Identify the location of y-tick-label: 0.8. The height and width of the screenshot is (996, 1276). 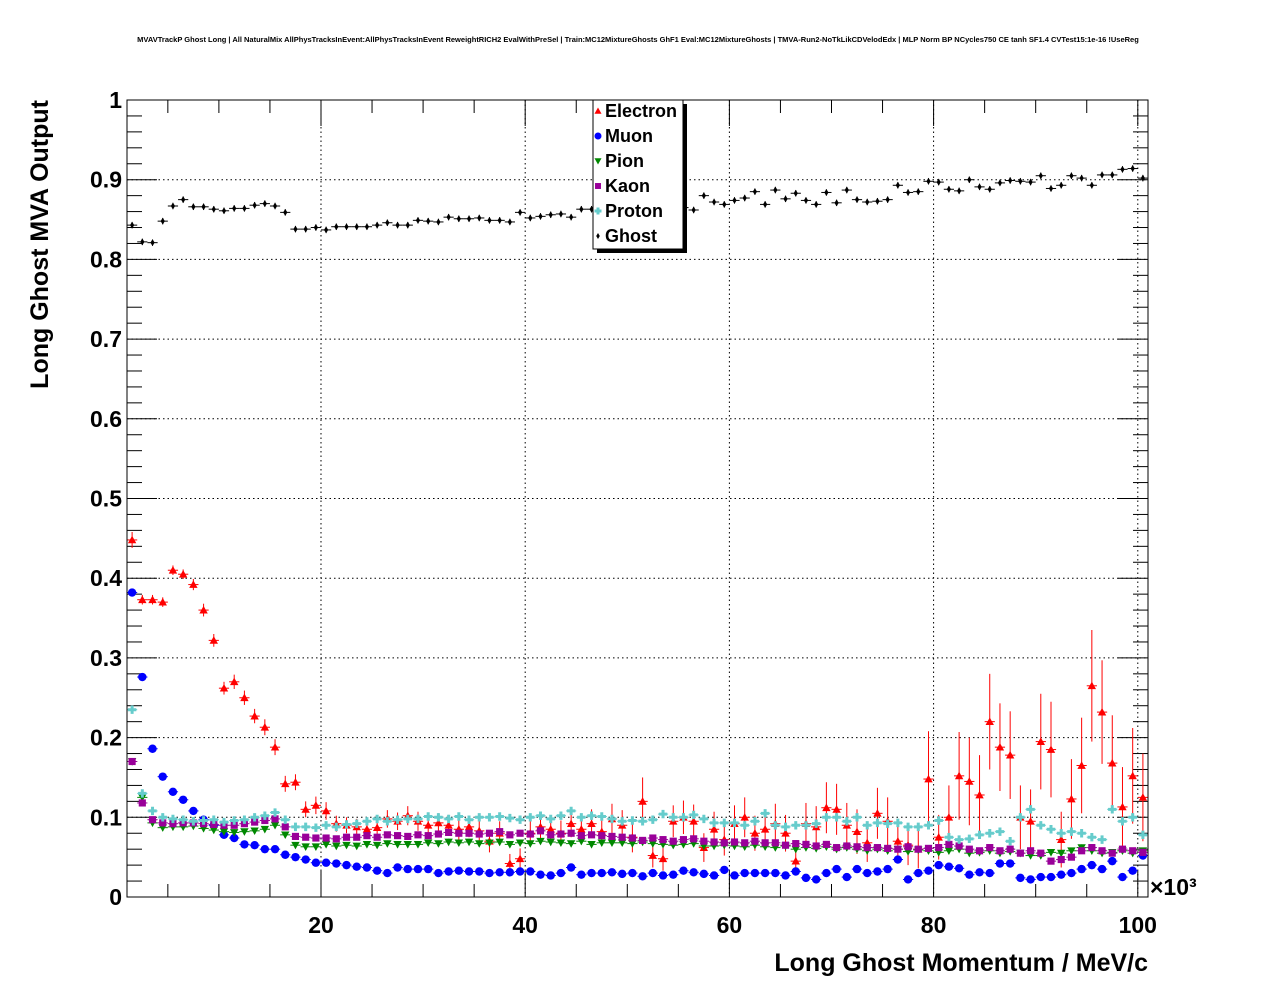
(106, 259).